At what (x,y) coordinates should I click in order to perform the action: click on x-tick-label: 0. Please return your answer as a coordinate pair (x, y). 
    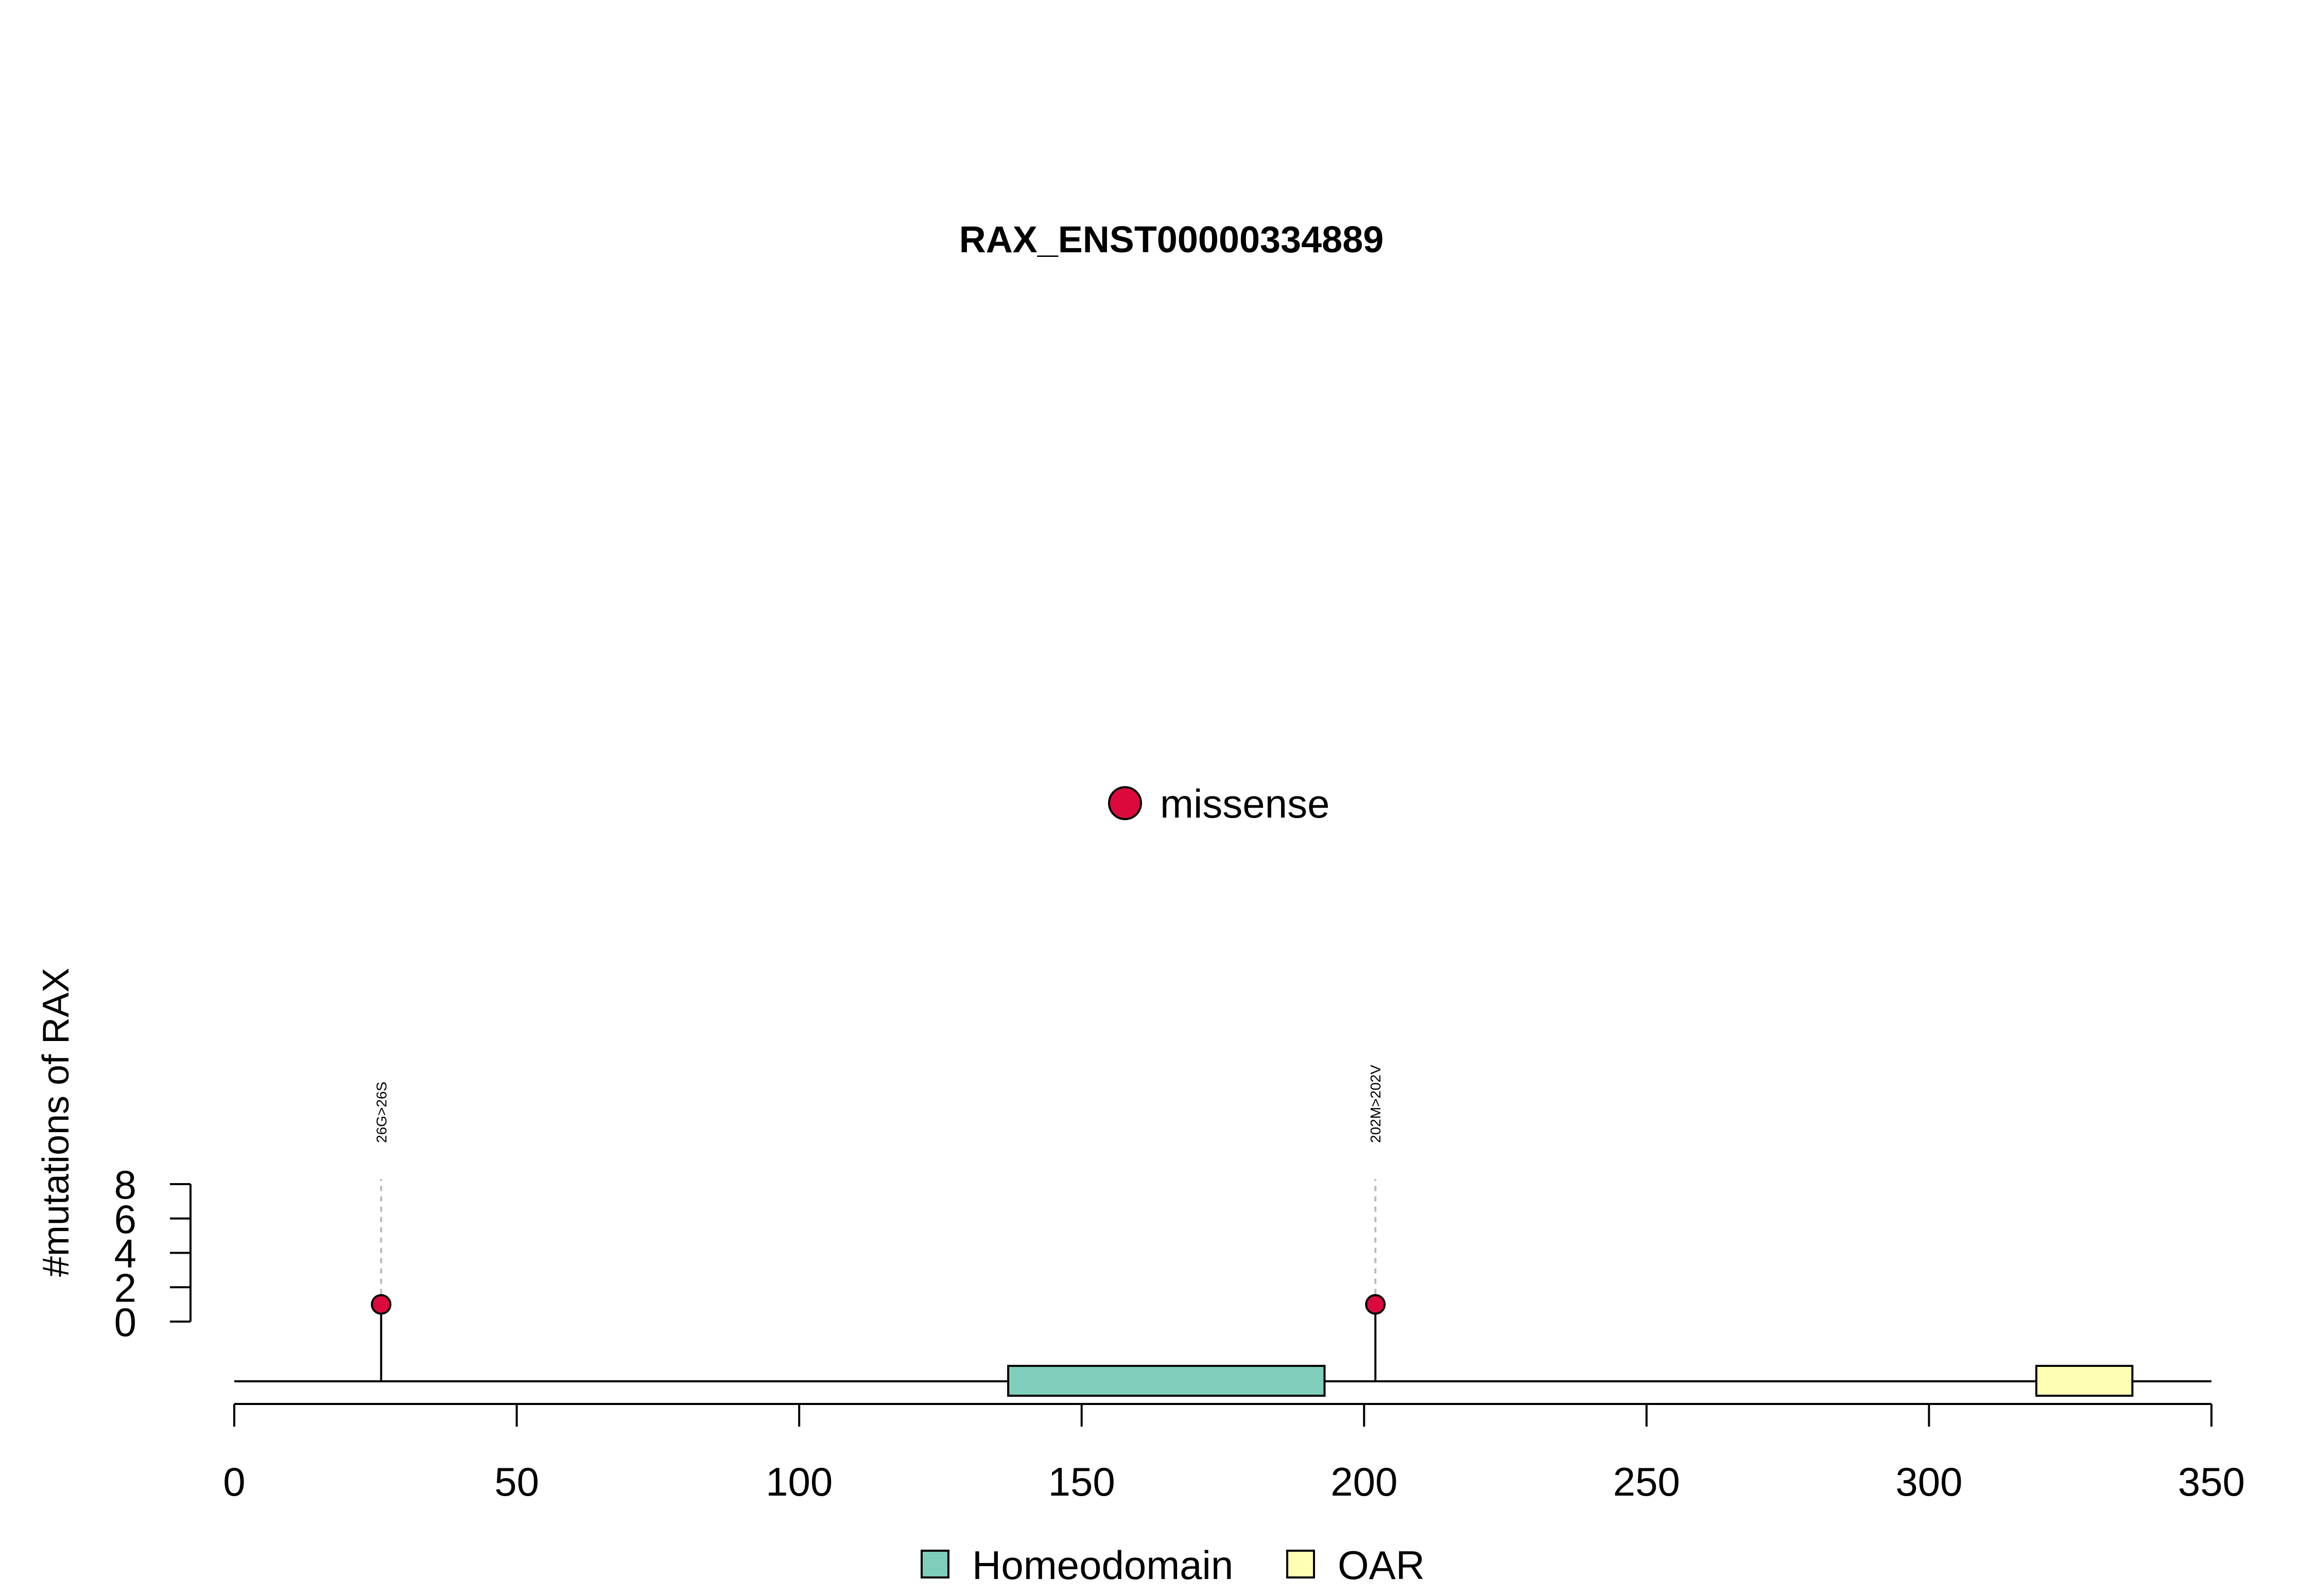
    Looking at the image, I should click on (234, 1481).